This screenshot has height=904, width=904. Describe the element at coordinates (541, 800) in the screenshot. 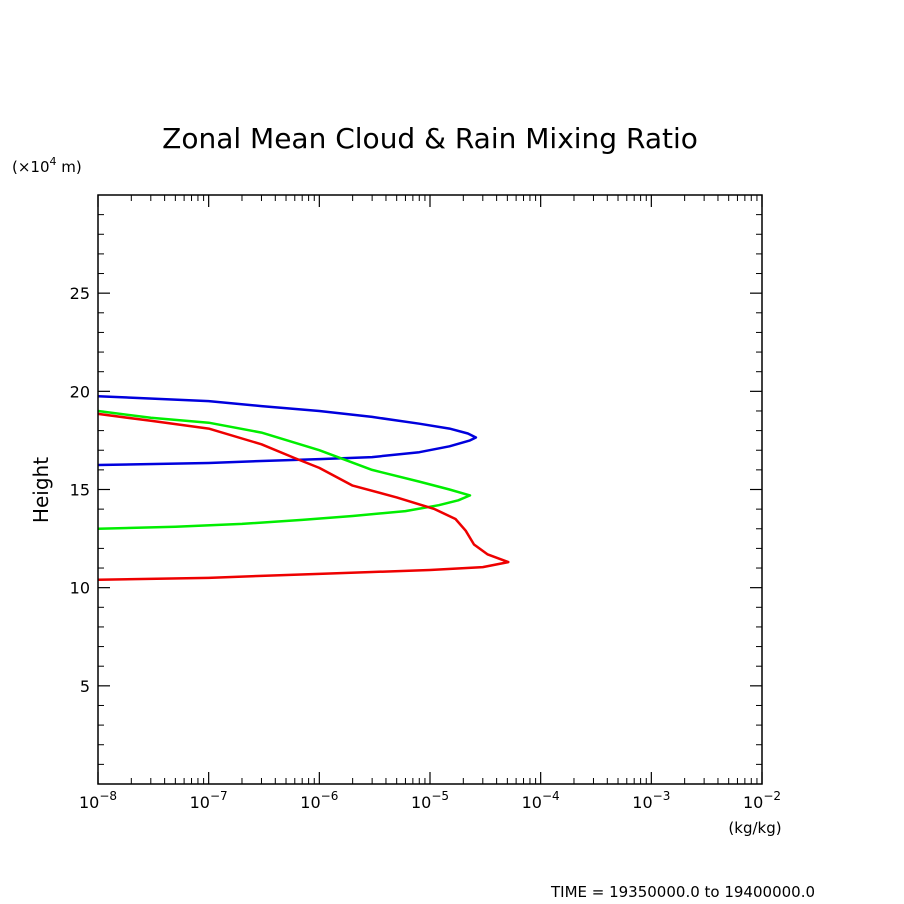

I see `x-tick-label: 10⁻⁴` at that location.